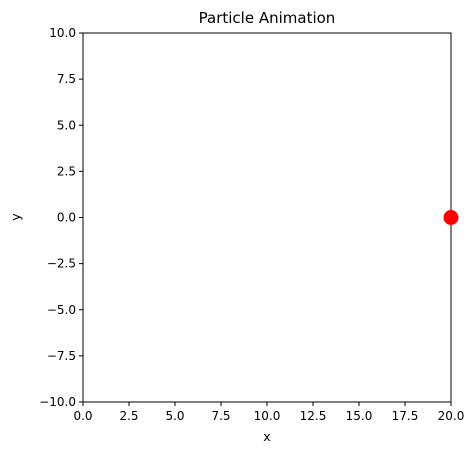  What do you see at coordinates (66, 79) in the screenshot?
I see `y-tick-label: 7.5` at bounding box center [66, 79].